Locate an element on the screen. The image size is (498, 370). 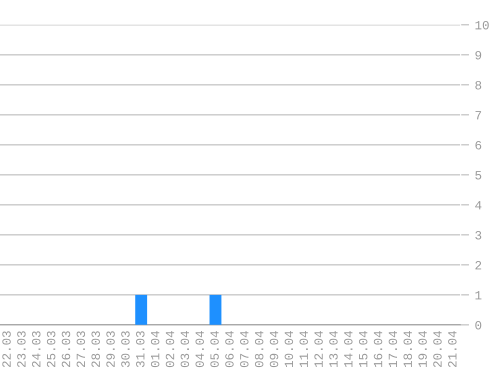
x-tick-label: 02.04 is located at coordinates (170, 349).